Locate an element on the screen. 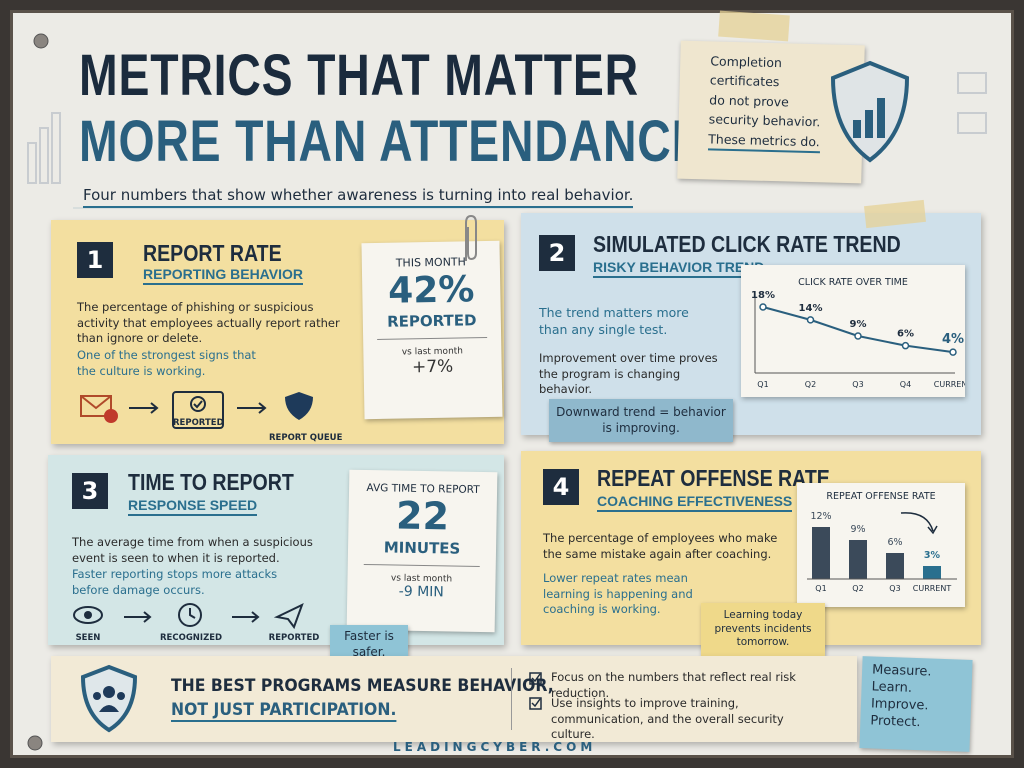 The image size is (1024, 768). value-label: 4% is located at coordinates (953, 339).